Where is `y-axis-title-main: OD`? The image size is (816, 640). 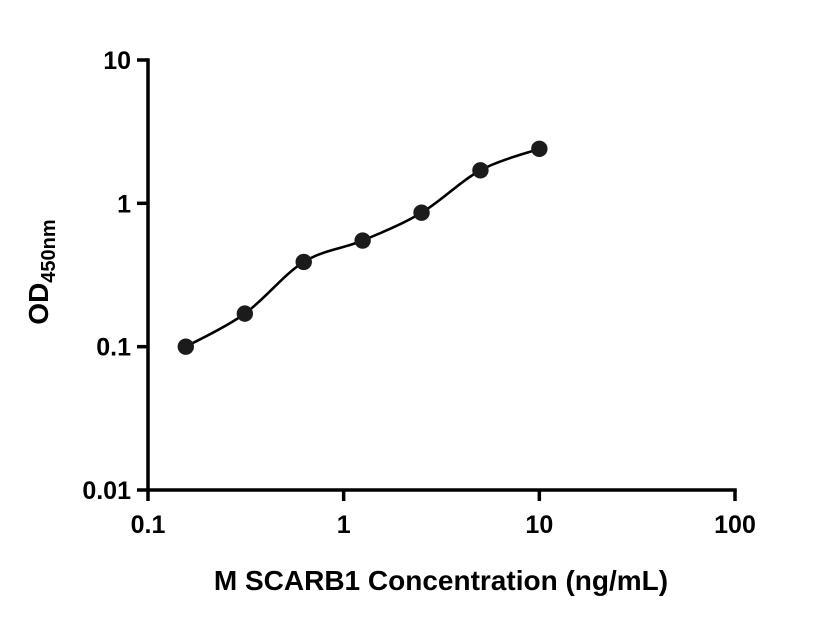
y-axis-title-main: OD is located at coordinates (38, 304).